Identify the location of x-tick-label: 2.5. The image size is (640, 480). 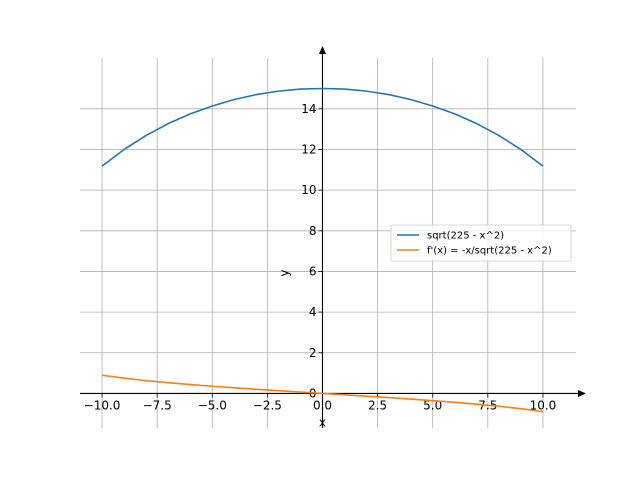
(377, 405).